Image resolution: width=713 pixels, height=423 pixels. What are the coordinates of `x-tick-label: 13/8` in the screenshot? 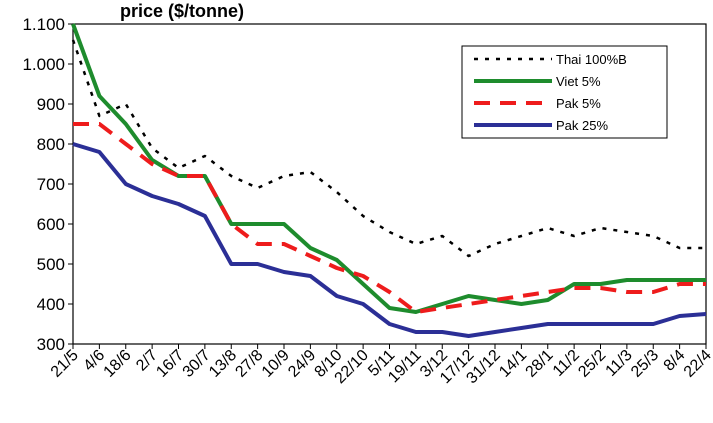 It's located at (223, 364).